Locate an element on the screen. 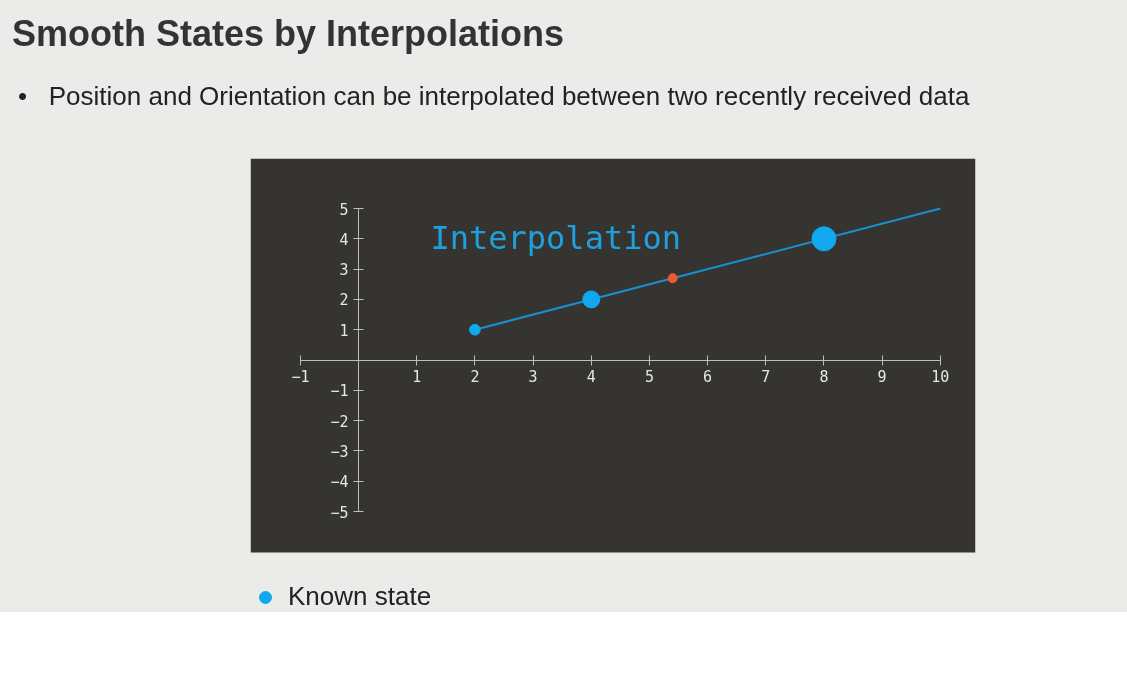 This screenshot has height=675, width=1127. y-tick-label: −1 is located at coordinates (339, 391).